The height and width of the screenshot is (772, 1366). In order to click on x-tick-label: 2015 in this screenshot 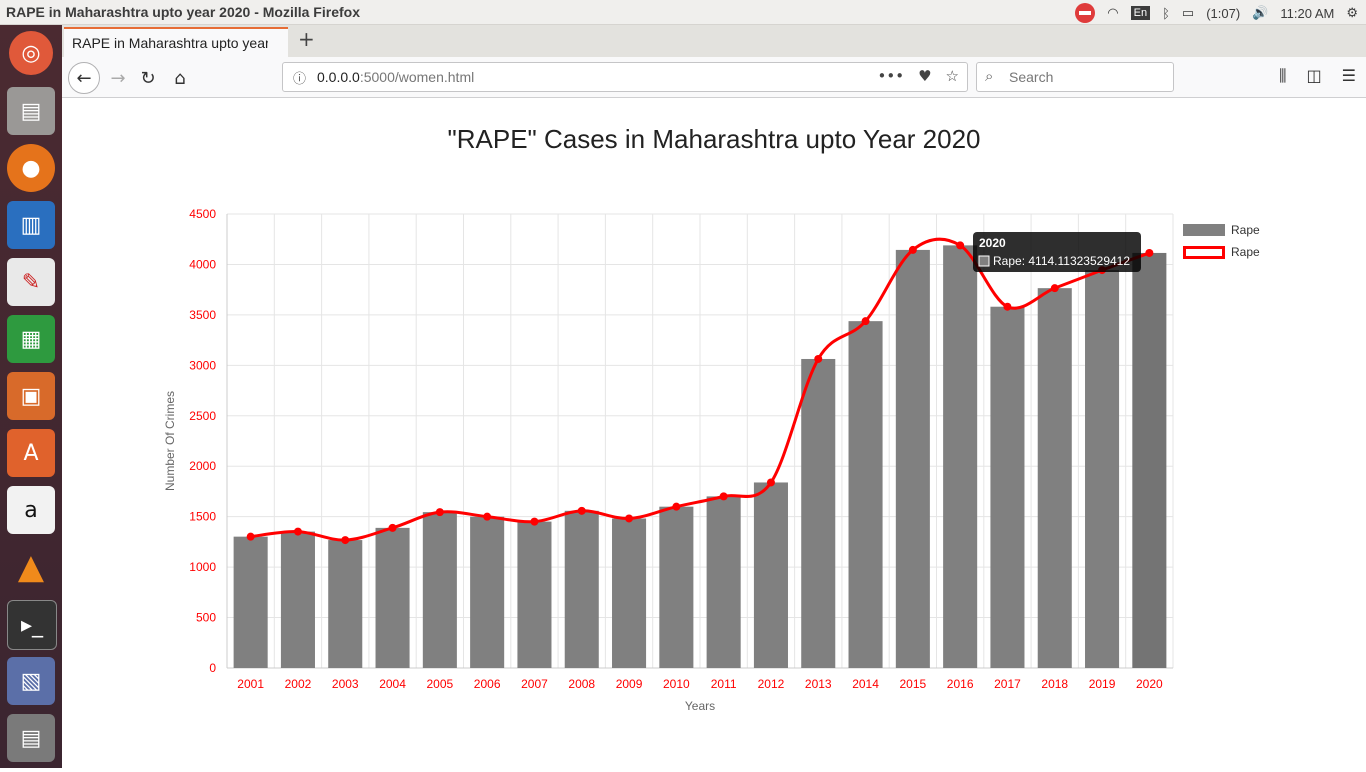, I will do `click(912, 684)`.